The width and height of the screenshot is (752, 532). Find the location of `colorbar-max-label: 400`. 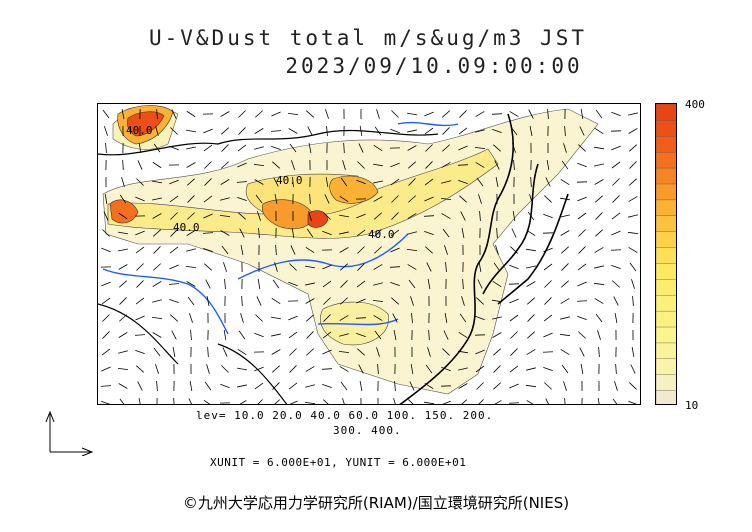

colorbar-max-label: 400 is located at coordinates (695, 104).